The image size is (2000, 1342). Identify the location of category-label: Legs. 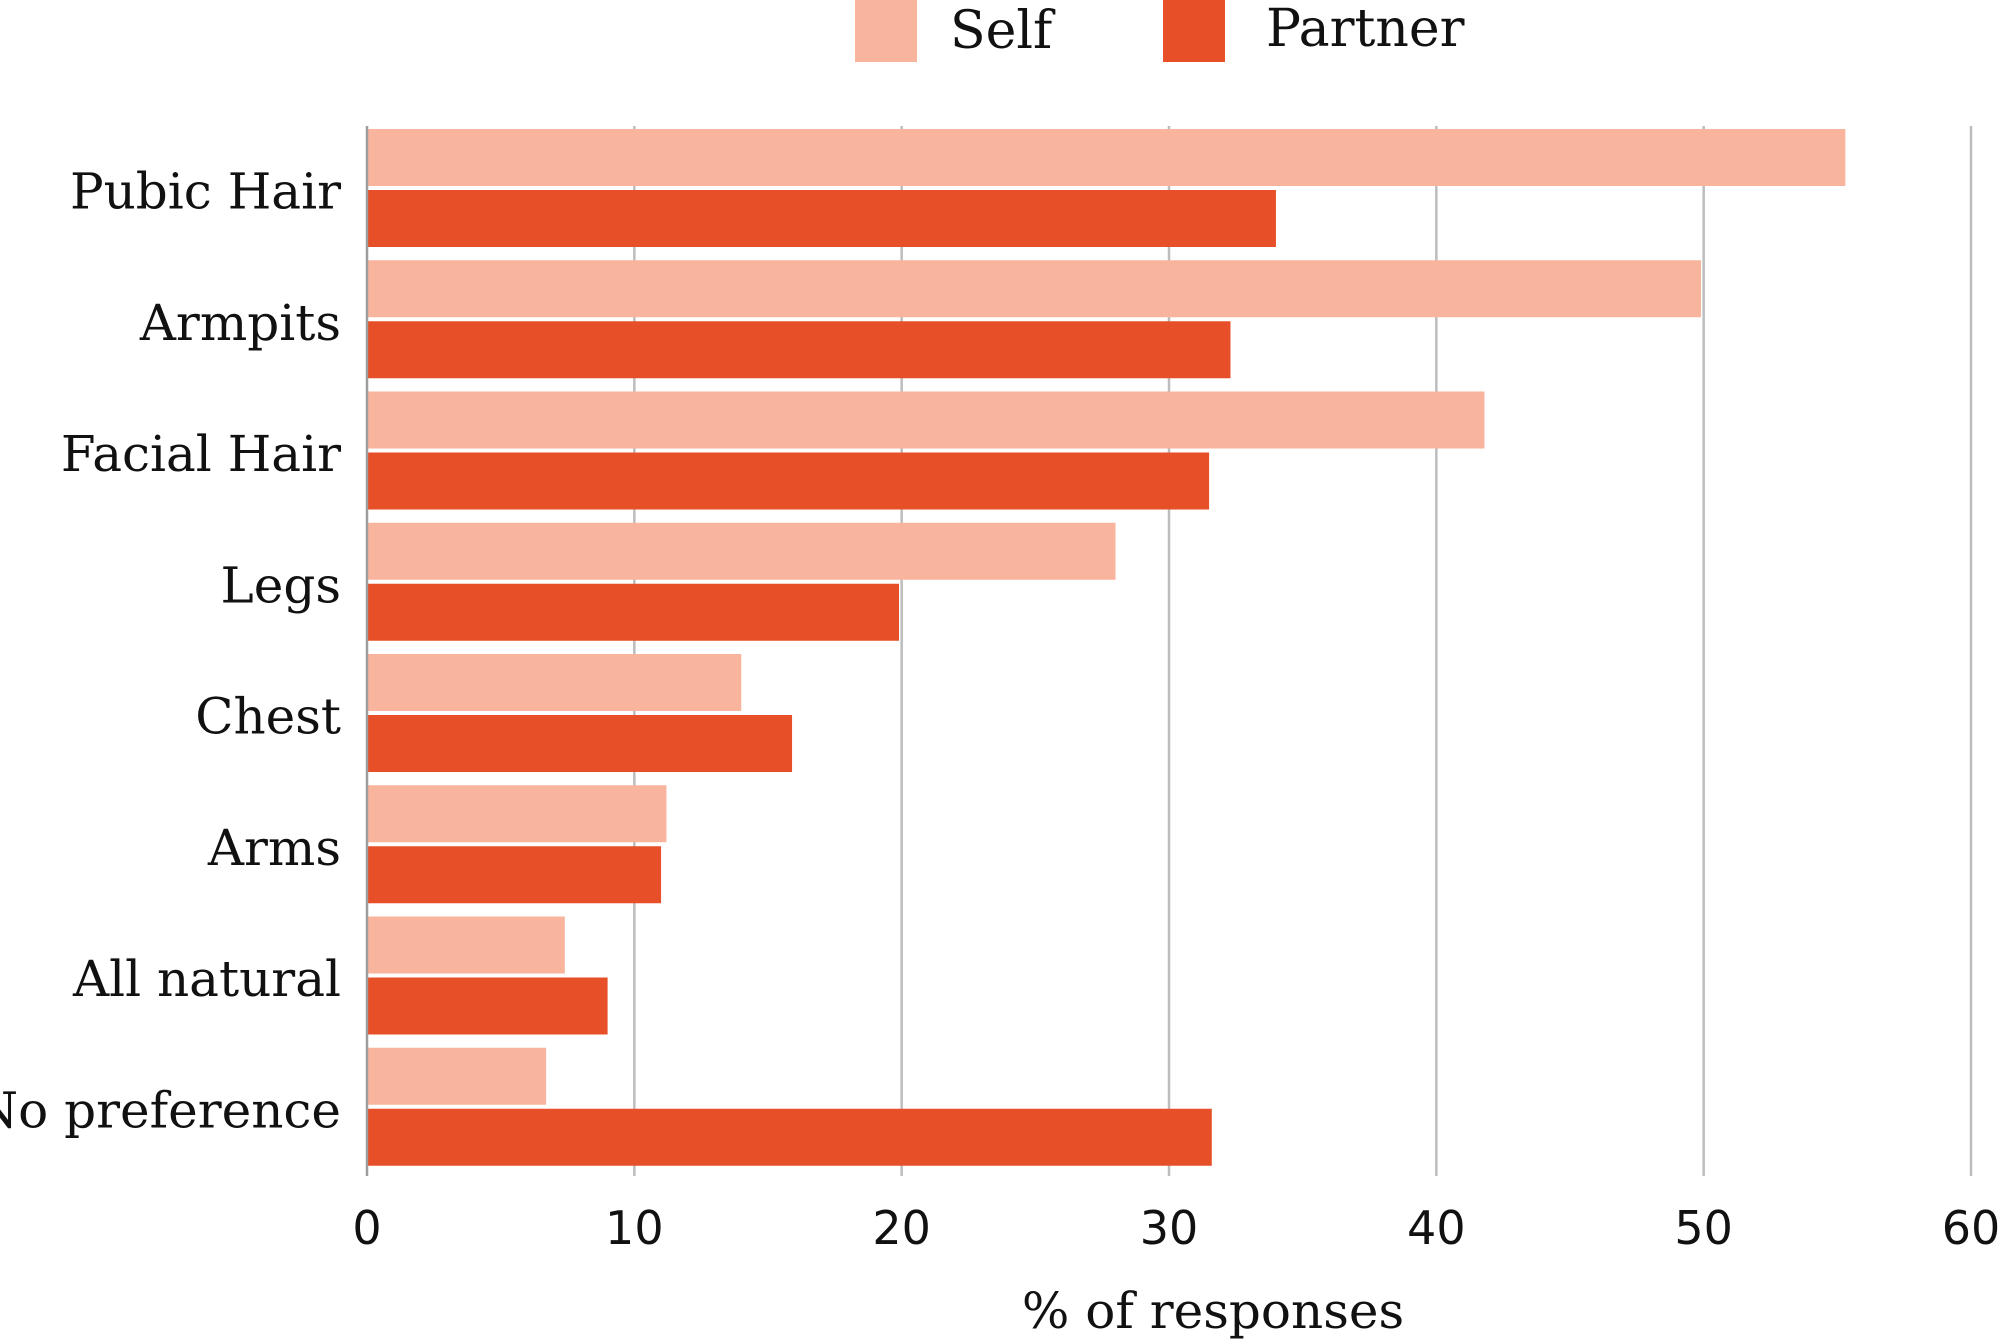
(281, 585).